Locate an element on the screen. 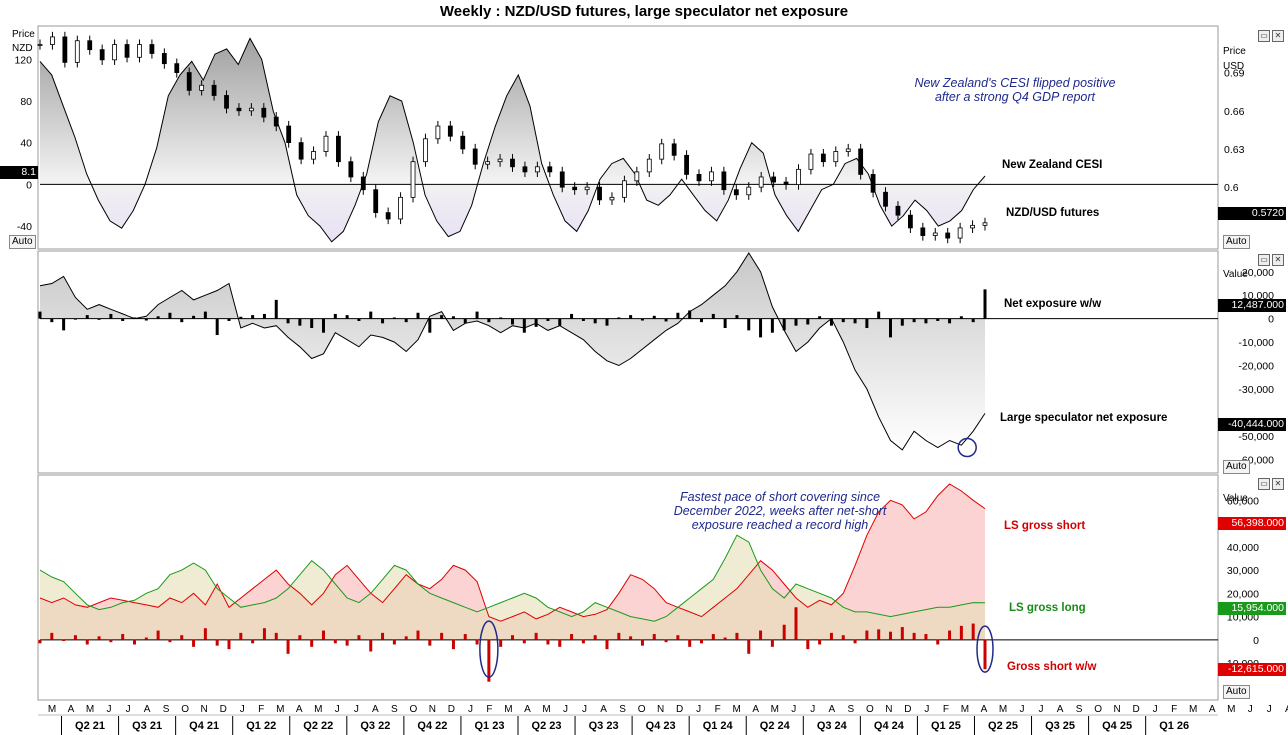 The width and height of the screenshot is (1288, 735). close-icon-p3: ✕ is located at coordinates (1278, 484).